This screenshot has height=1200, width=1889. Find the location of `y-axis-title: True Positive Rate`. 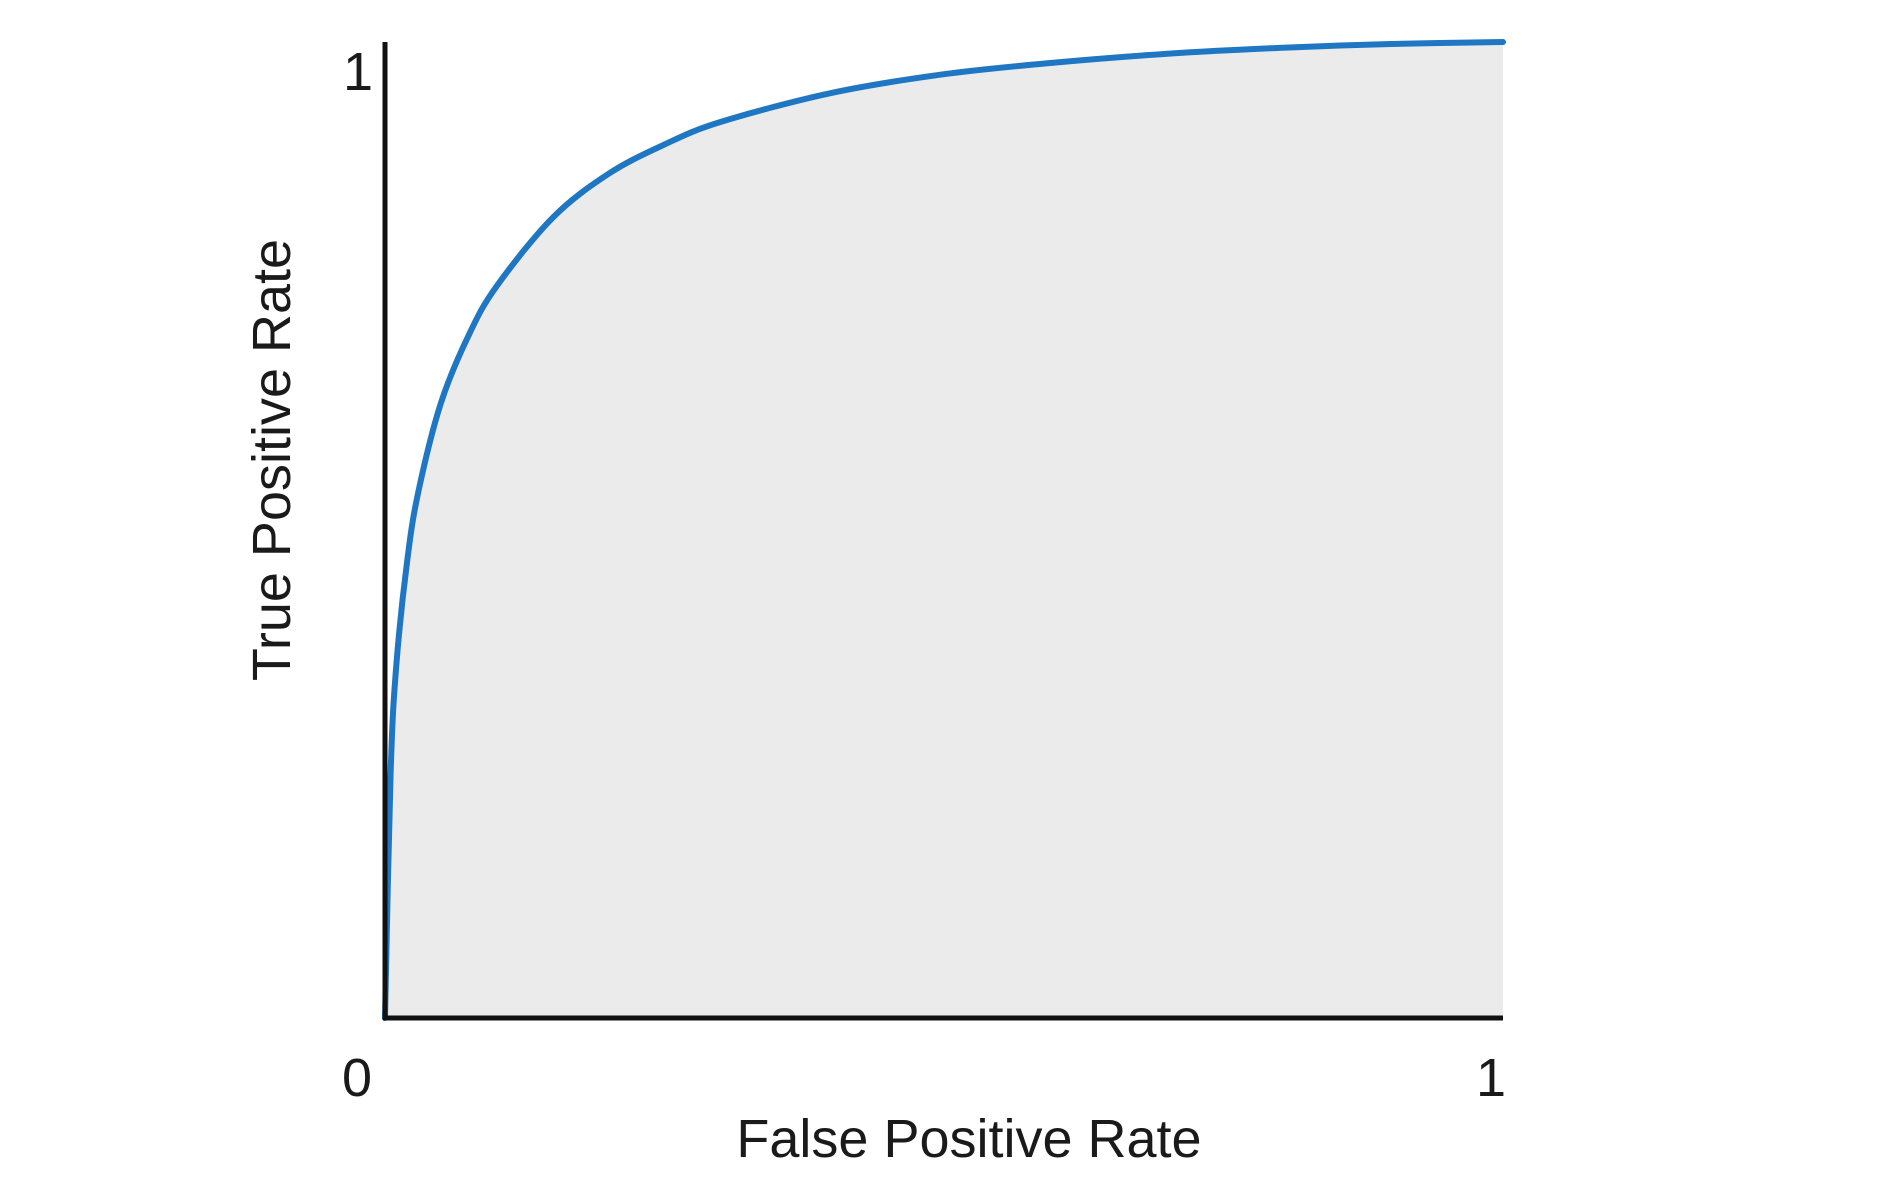

y-axis-title: True Positive Rate is located at coordinates (272, 460).